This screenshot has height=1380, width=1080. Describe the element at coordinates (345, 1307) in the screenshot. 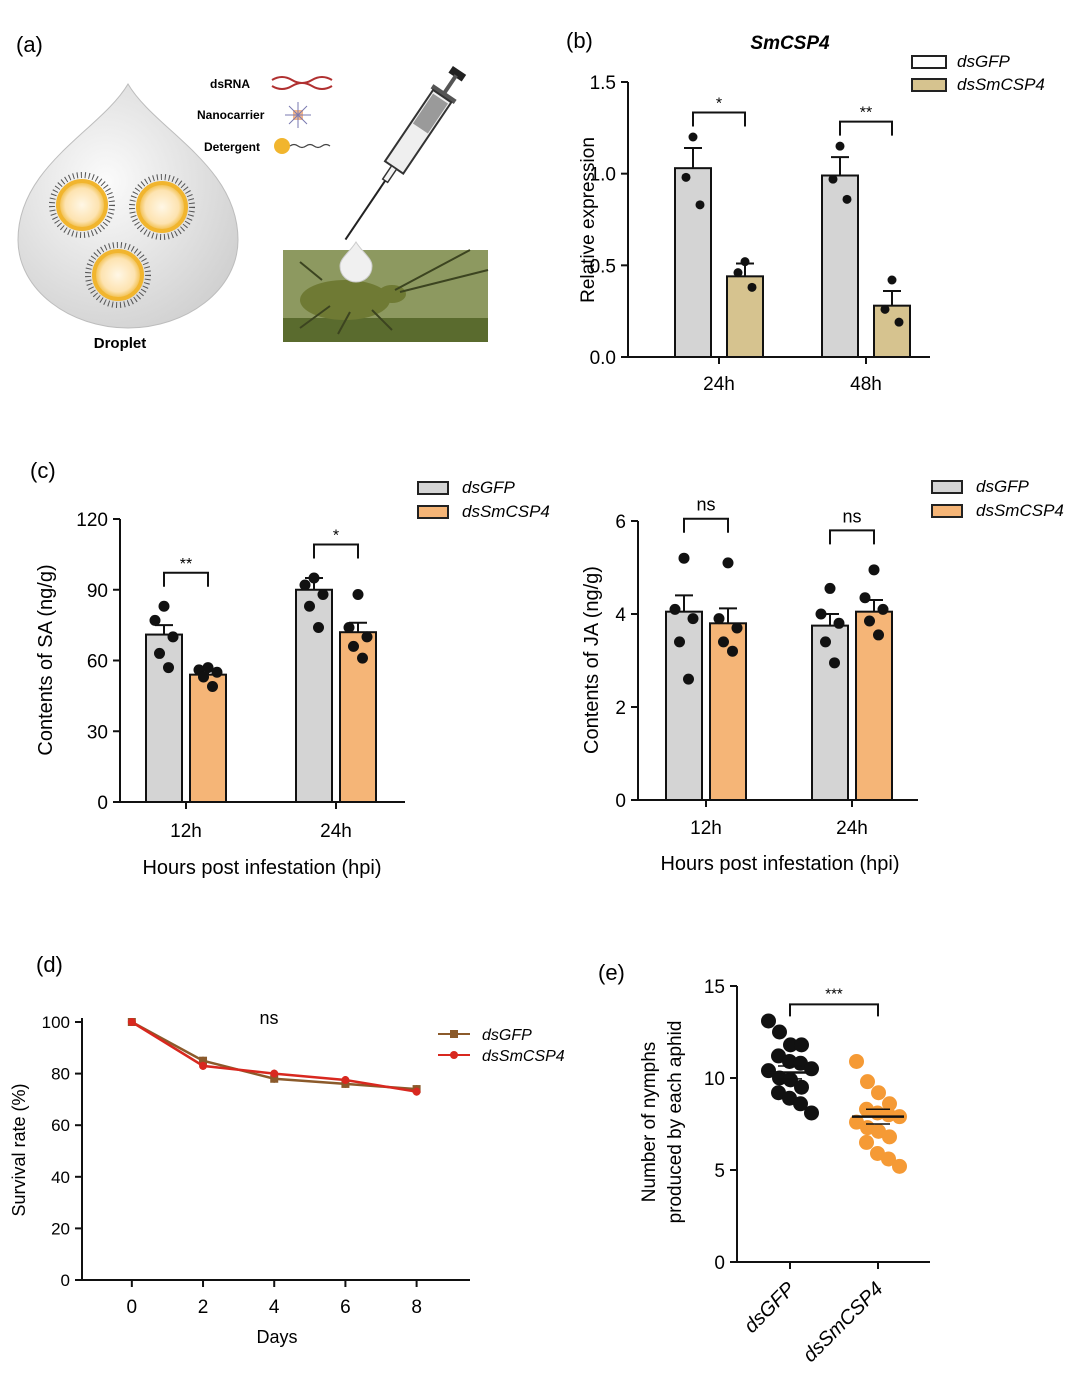

I see `x-tick-label: 6` at that location.